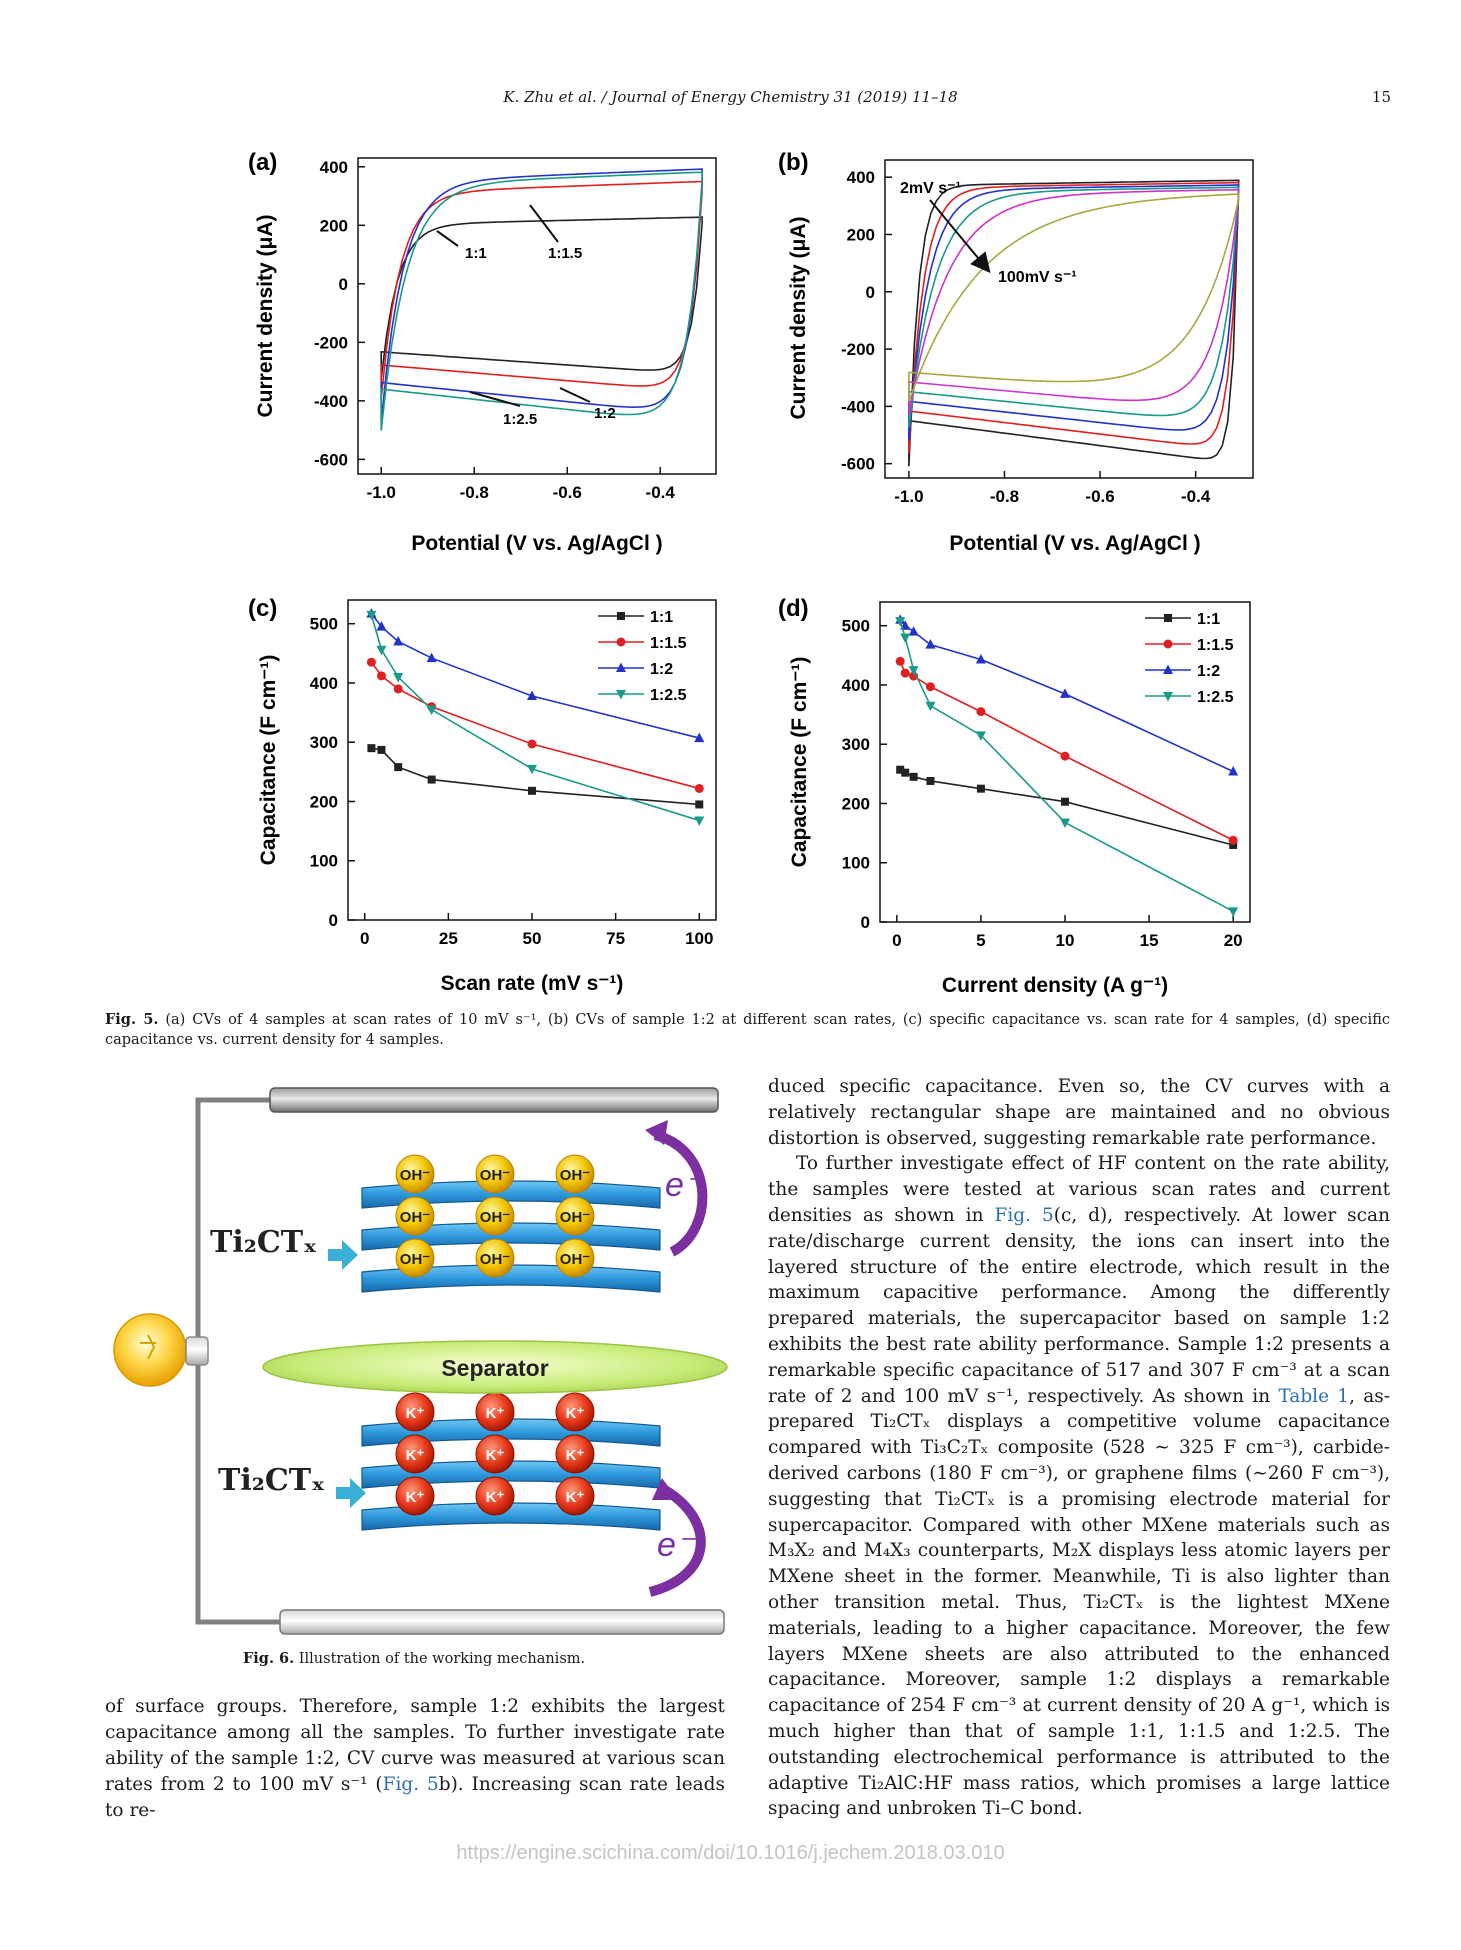  What do you see at coordinates (476, 253) in the screenshot?
I see `annotation-1-1: 1:1` at bounding box center [476, 253].